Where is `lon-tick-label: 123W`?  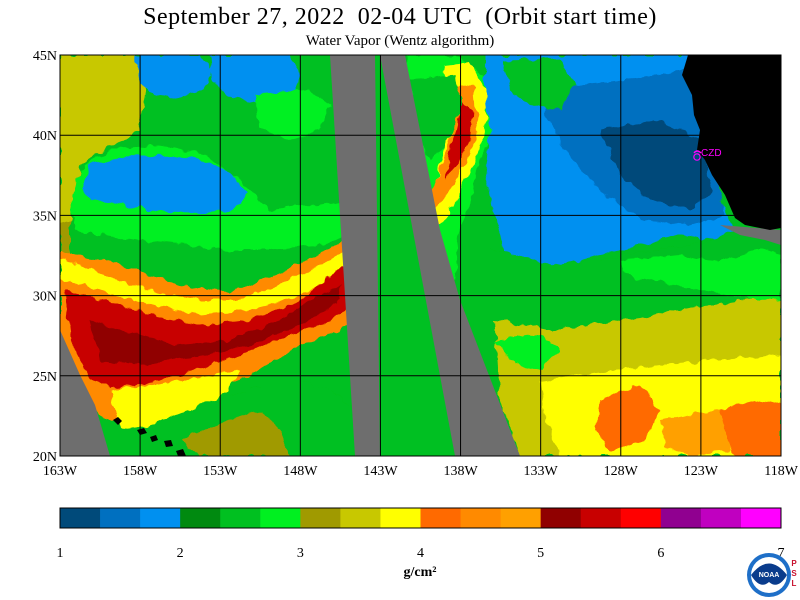
lon-tick-label: 123W is located at coordinates (701, 471).